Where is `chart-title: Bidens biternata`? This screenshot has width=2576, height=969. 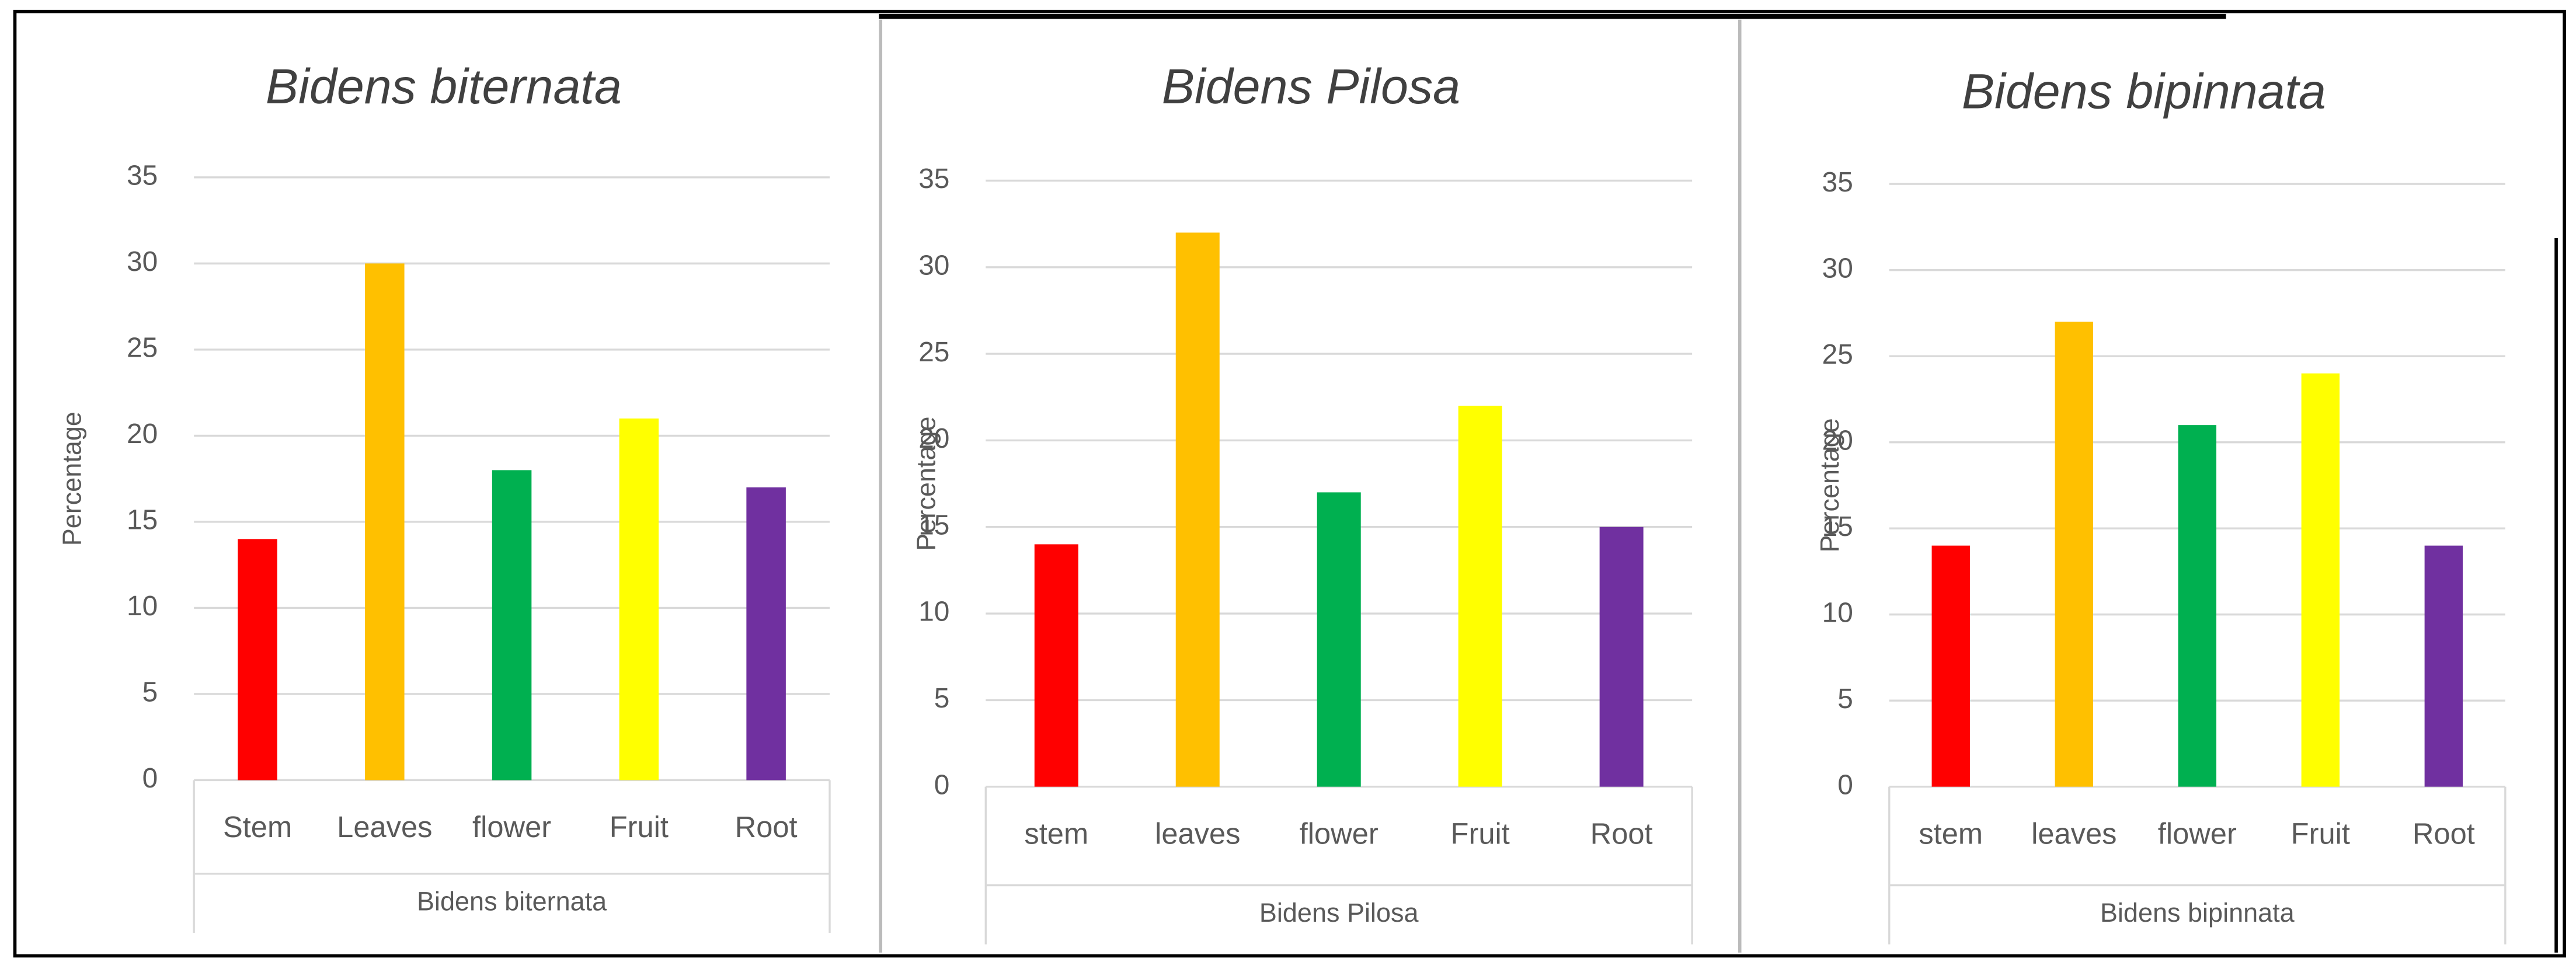 chart-title: Bidens biternata is located at coordinates (444, 86).